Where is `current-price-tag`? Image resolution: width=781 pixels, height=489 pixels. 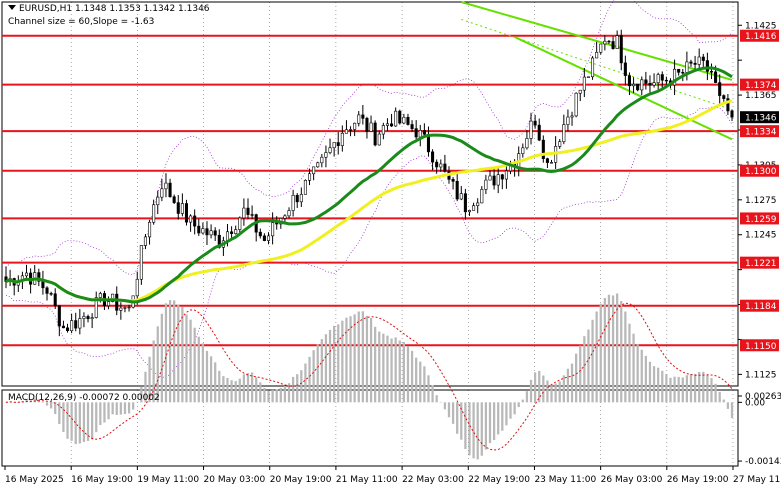 current-price-tag is located at coordinates (759, 117).